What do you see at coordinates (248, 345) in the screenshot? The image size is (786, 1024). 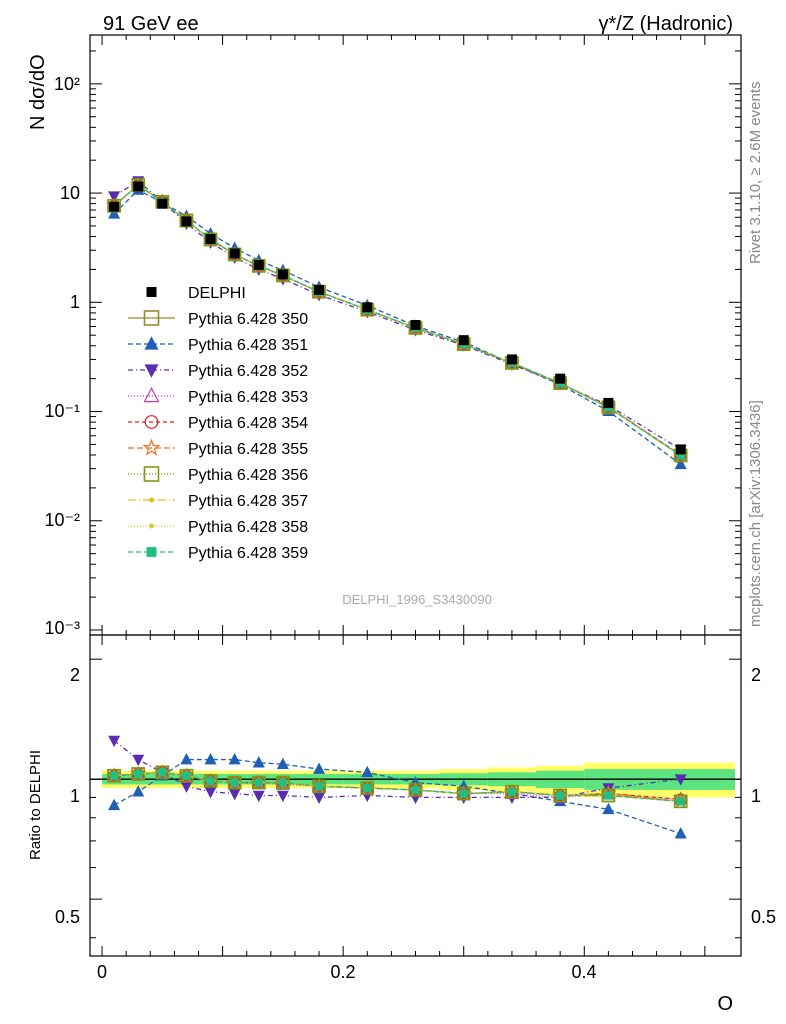 I see `legend-label-351: Pythia 6.428 351` at bounding box center [248, 345].